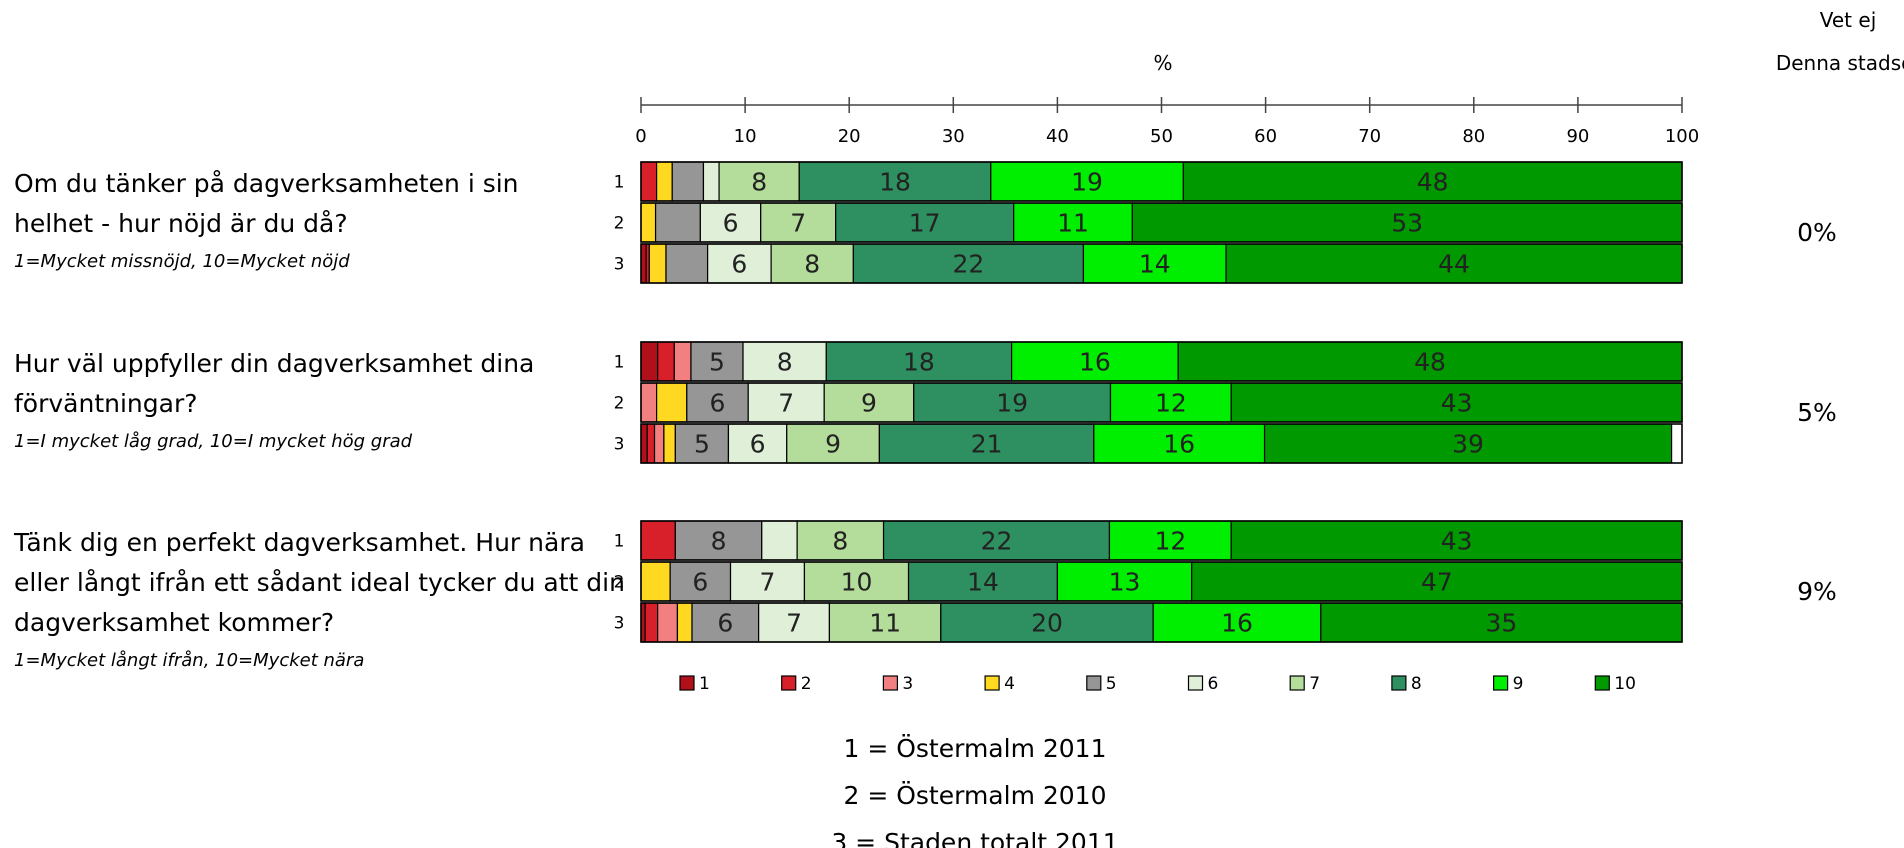 The image size is (1904, 848). Describe the element at coordinates (704, 684) in the screenshot. I see `legend-label: 1` at that location.